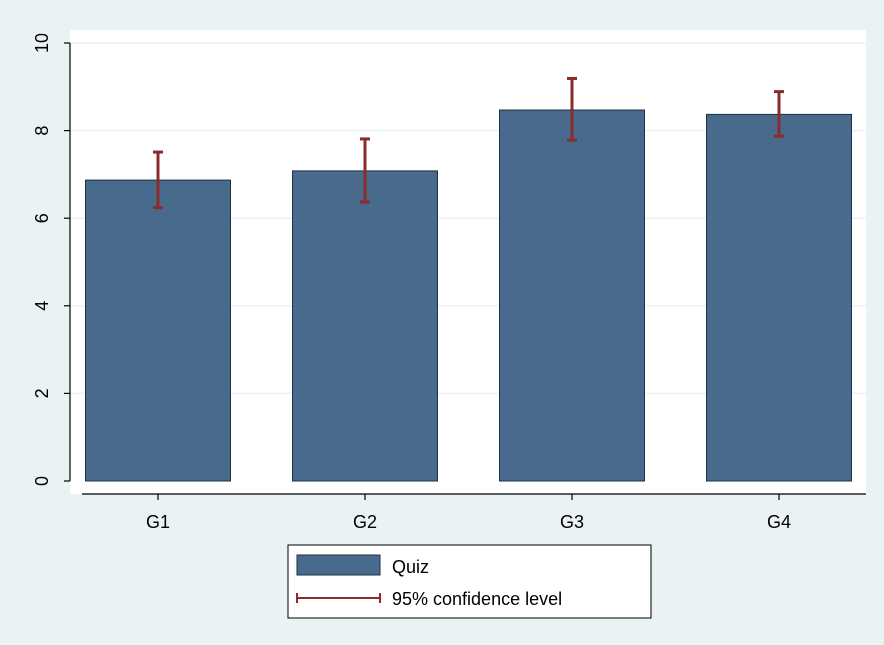  What do you see at coordinates (468, 513) in the screenshot?
I see `x-axis-ticks: G1 G2 G3 G4` at bounding box center [468, 513].